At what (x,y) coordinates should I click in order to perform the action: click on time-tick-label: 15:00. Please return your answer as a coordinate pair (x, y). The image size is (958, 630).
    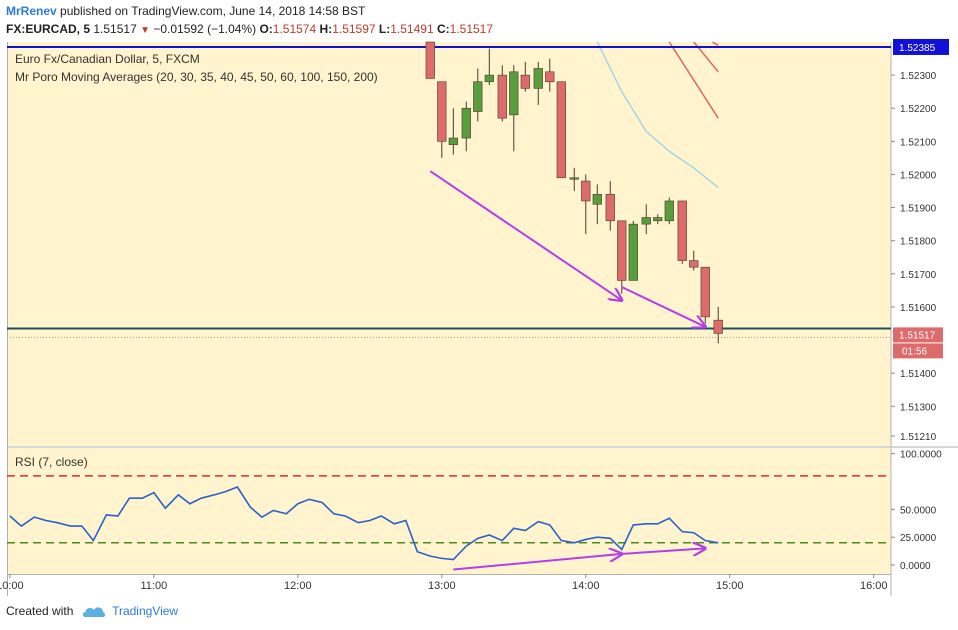
    Looking at the image, I should click on (730, 586).